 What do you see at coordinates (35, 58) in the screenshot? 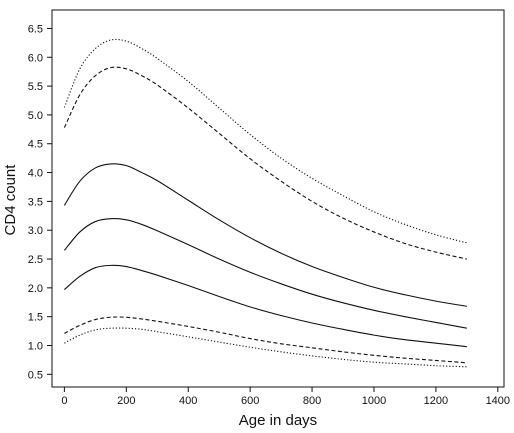
I see `y-tick-label: 6.0` at bounding box center [35, 58].